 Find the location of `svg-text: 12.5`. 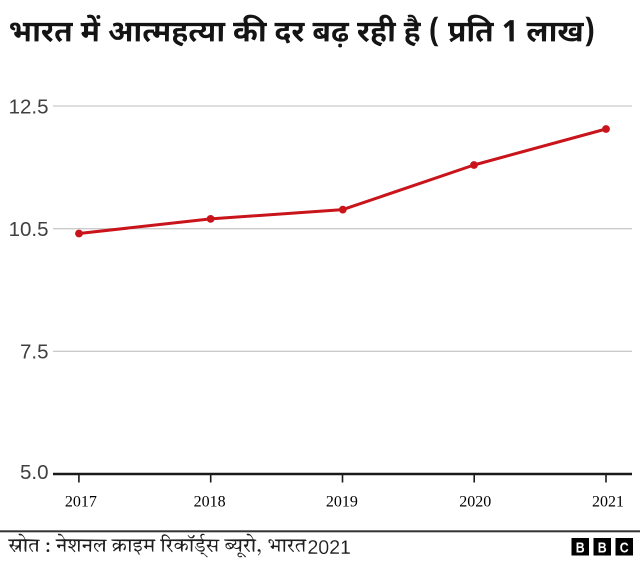

svg-text: 12.5 is located at coordinates (29, 106).